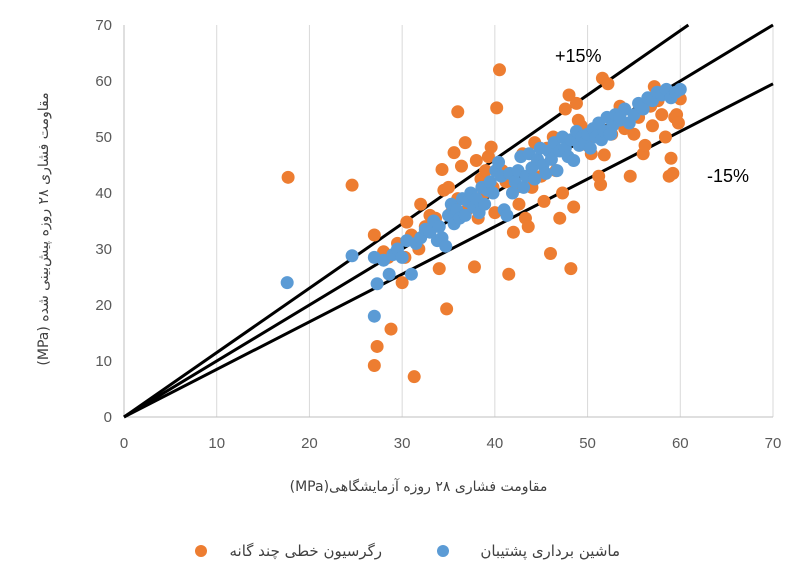  What do you see at coordinates (103, 81) in the screenshot?
I see `y-tick-60: 60` at bounding box center [103, 81].